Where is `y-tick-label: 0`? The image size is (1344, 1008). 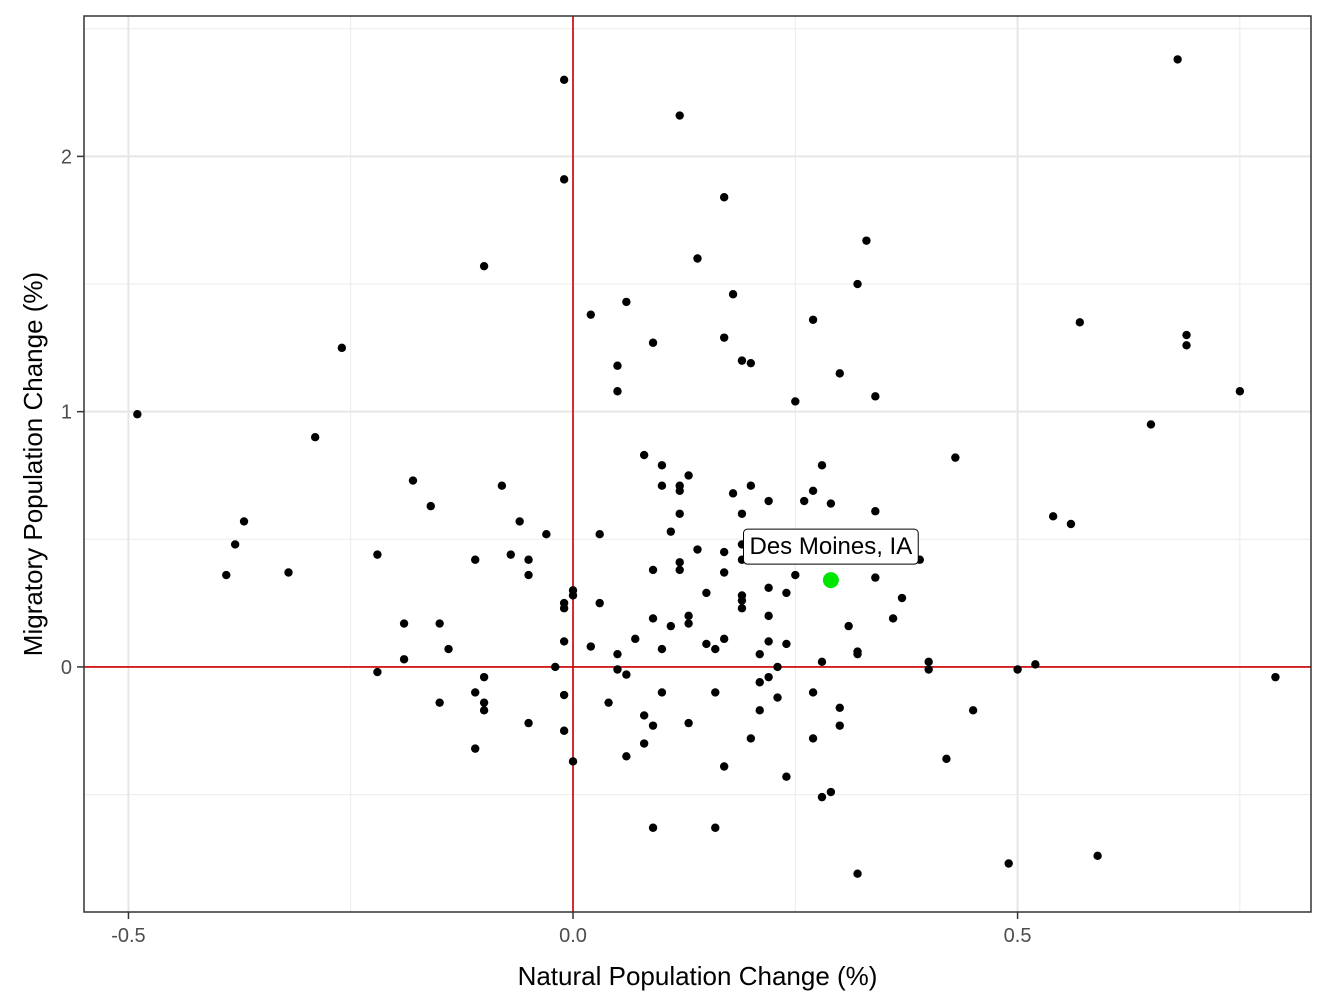
y-tick-label: 0 is located at coordinates (66, 668).